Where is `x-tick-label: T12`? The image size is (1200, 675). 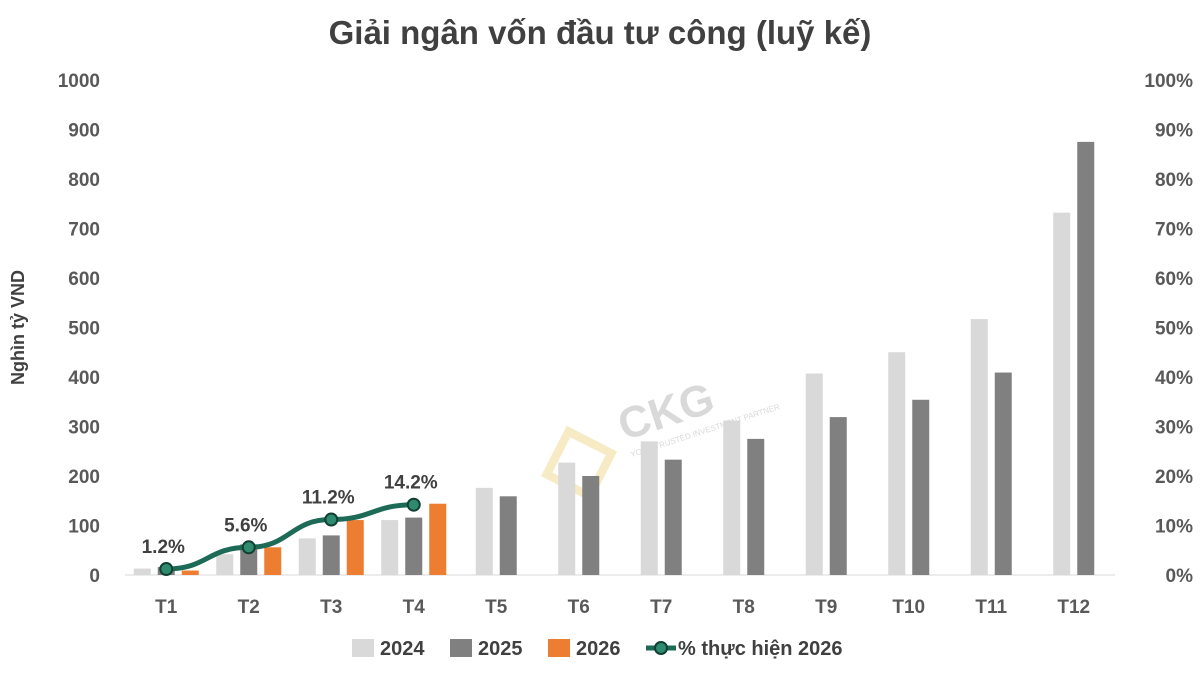
x-tick-label: T12 is located at coordinates (1073, 607).